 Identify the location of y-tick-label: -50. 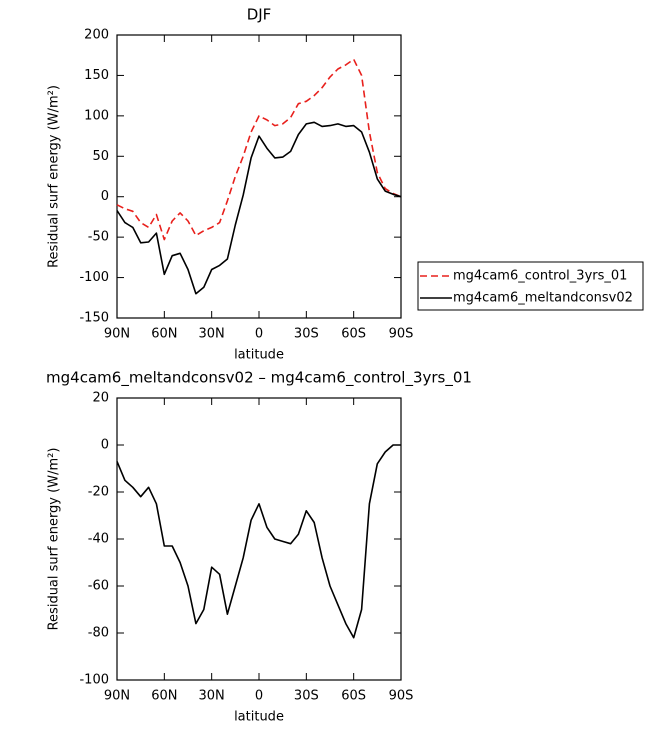
(98, 237).